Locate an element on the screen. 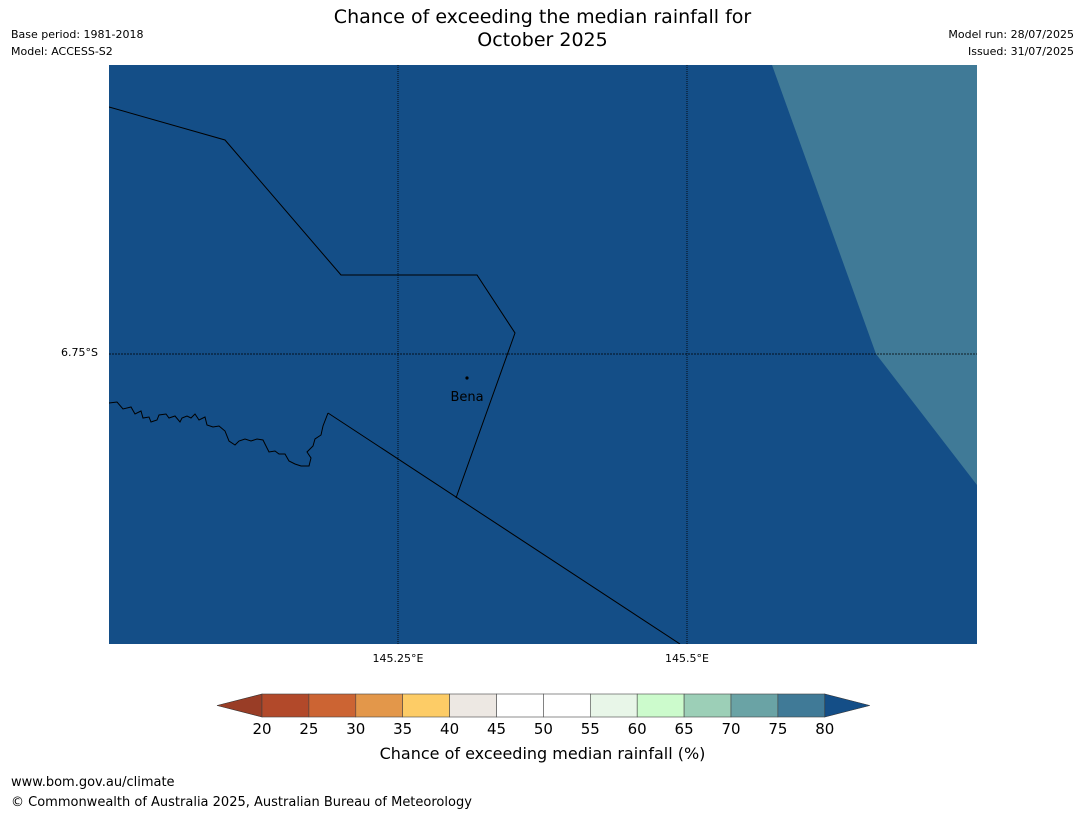 The width and height of the screenshot is (1085, 816). colorbar is located at coordinates (543, 705).